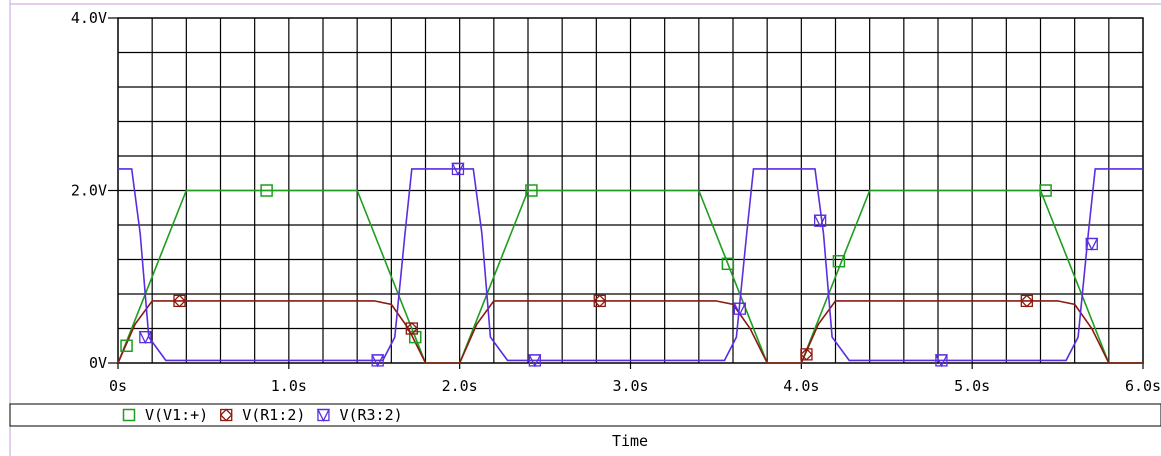  What do you see at coordinates (89, 18) in the screenshot?
I see `y-tick-label: 4.0V` at bounding box center [89, 18].